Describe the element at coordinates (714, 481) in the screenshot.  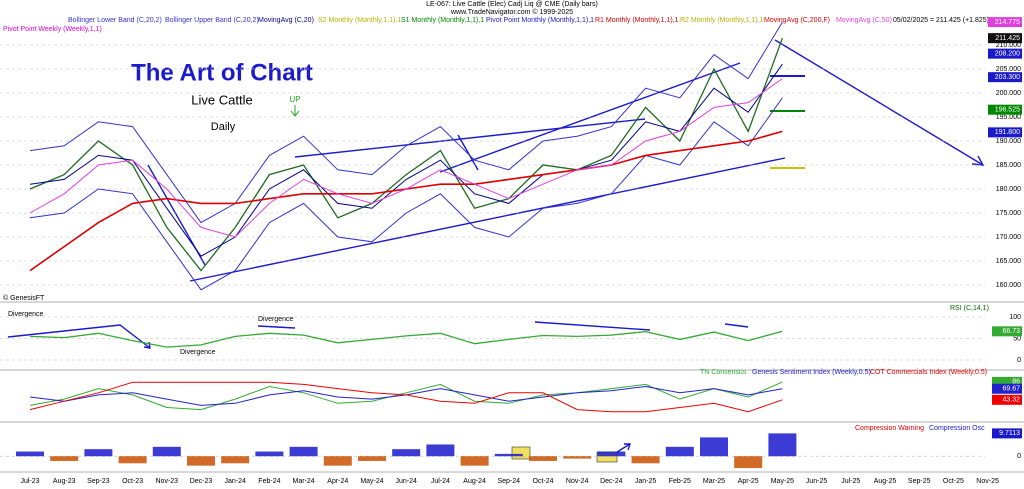
I see `x-tick-label: Mar-25` at that location.